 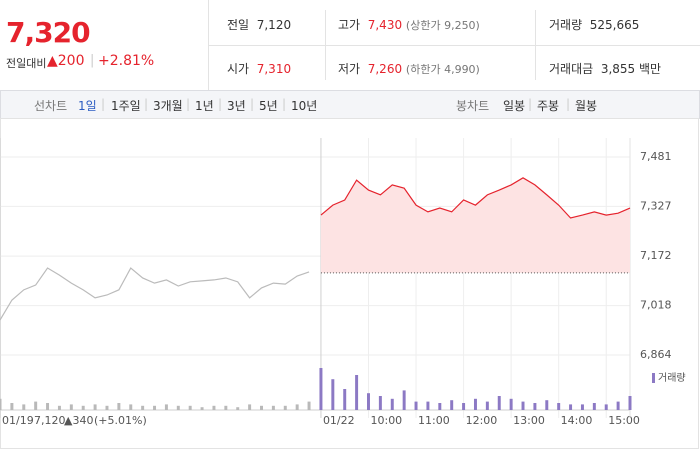 I want to click on change: ▲200, so click(x=66, y=61).